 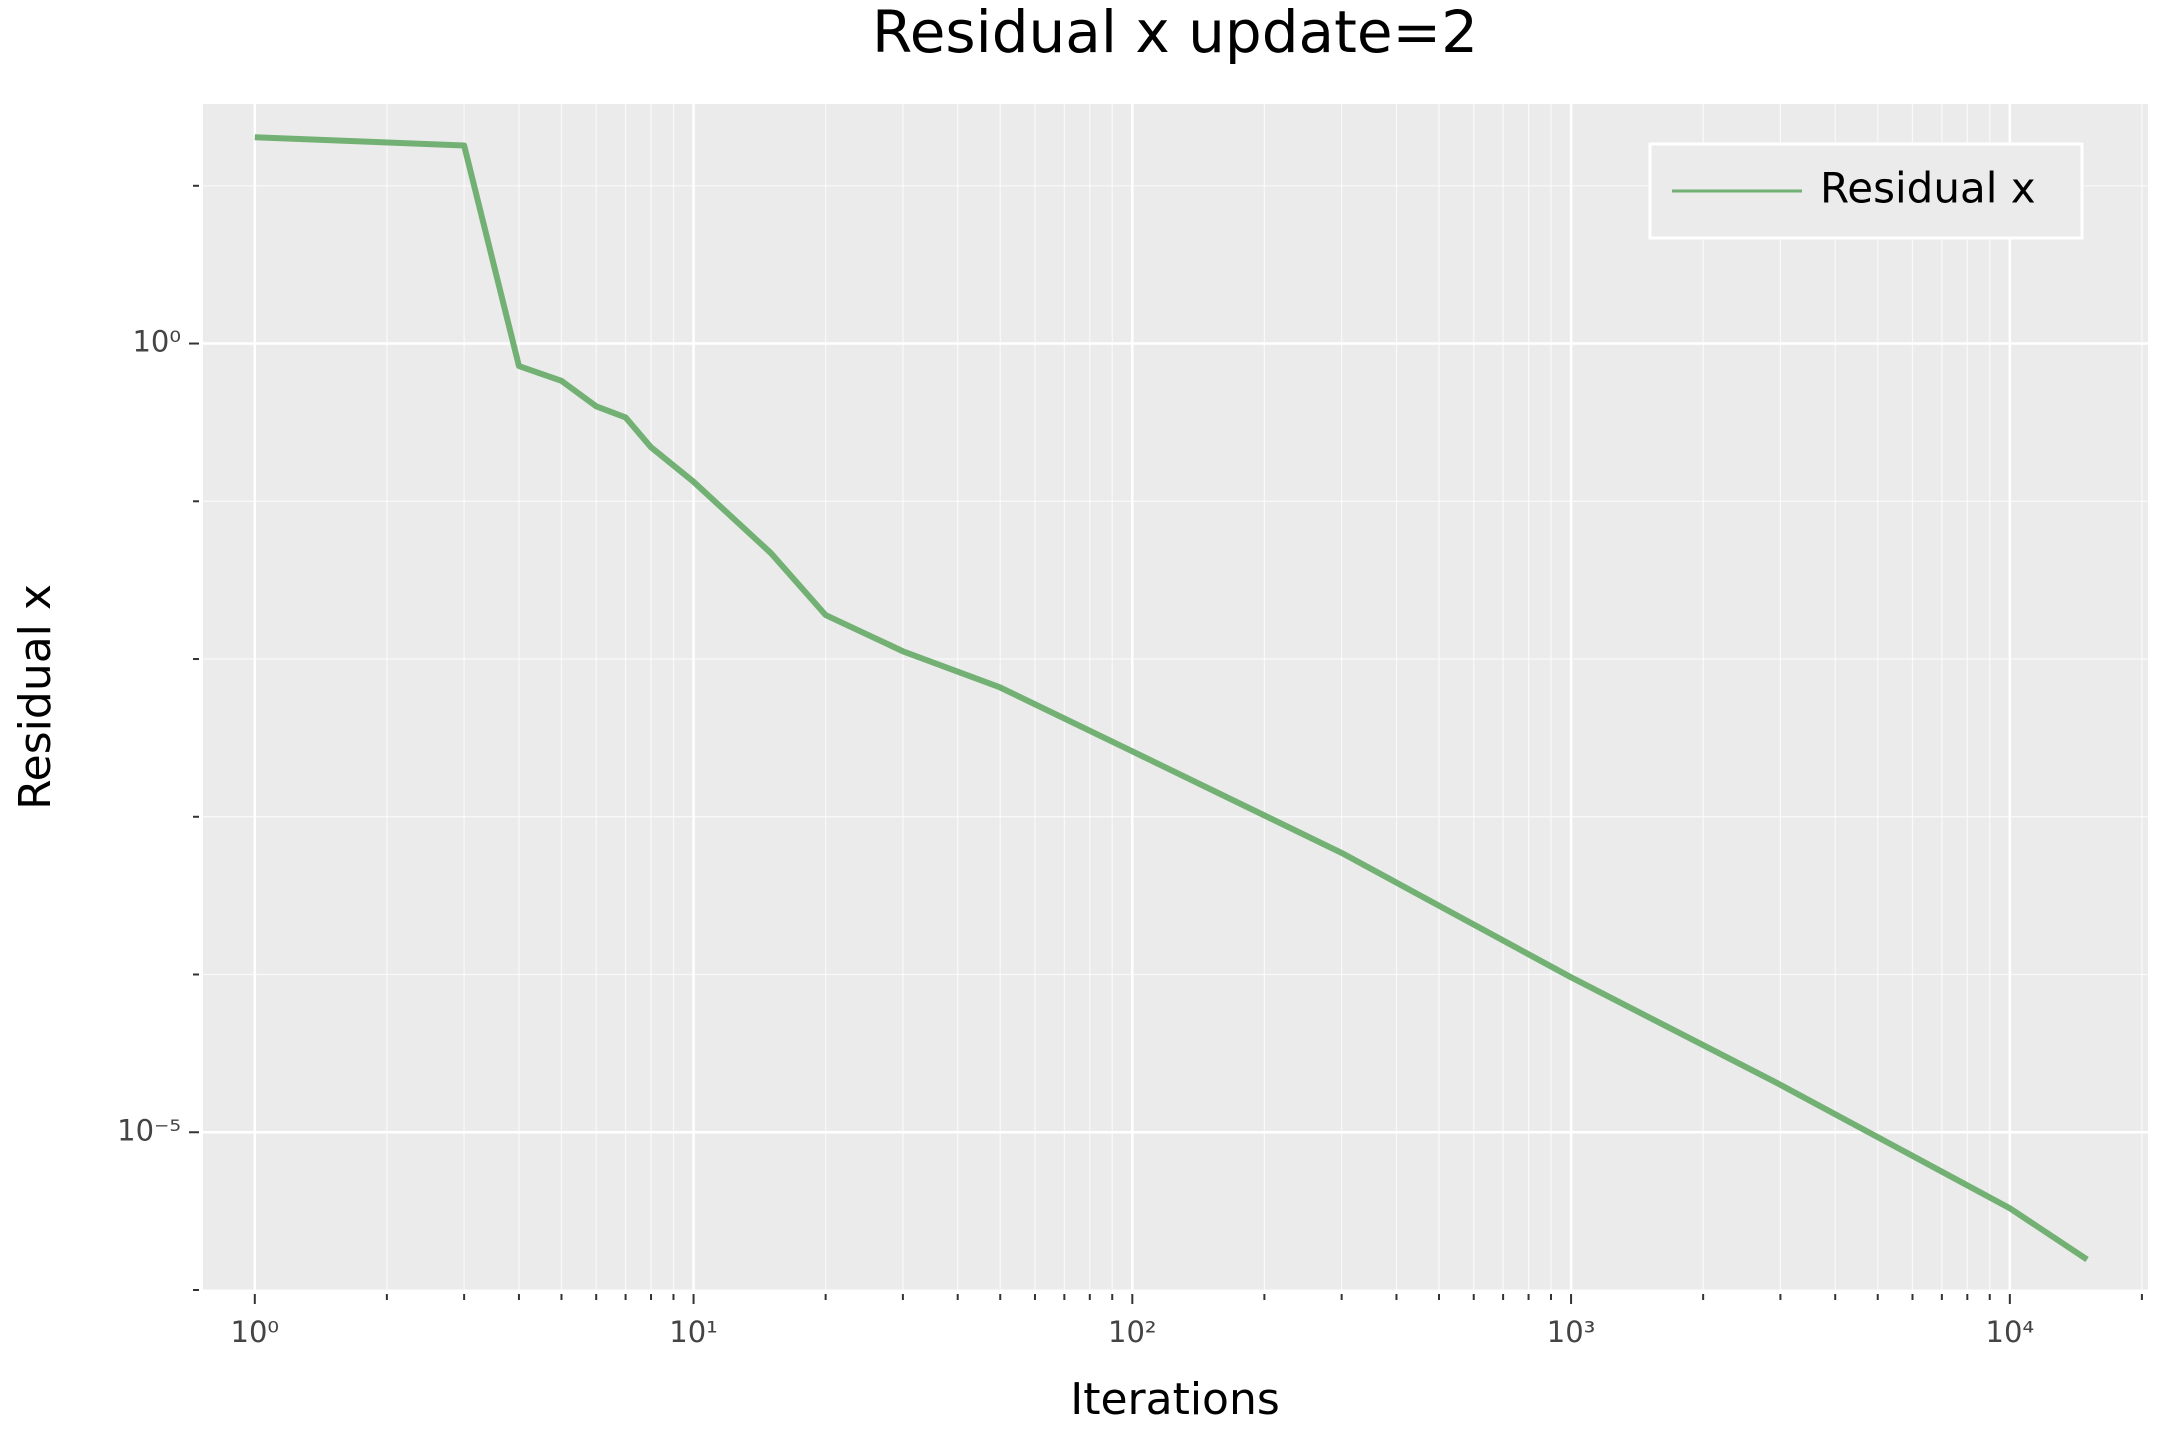 I want to click on x-axis-label: Iterations, so click(x=1175, y=1399).